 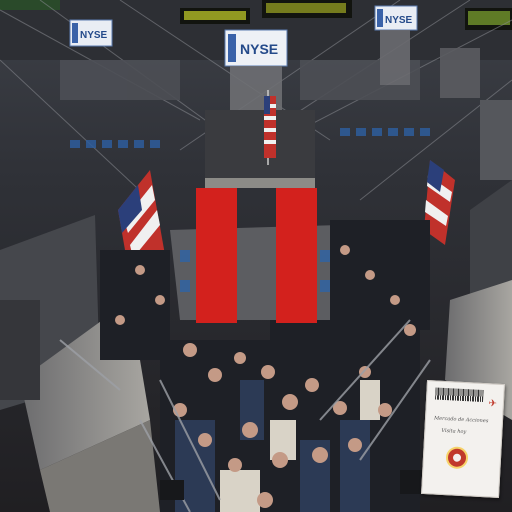 I want to click on ticket-card: ✈ Mercado de Acciones Visita hoy, so click(x=463, y=439).